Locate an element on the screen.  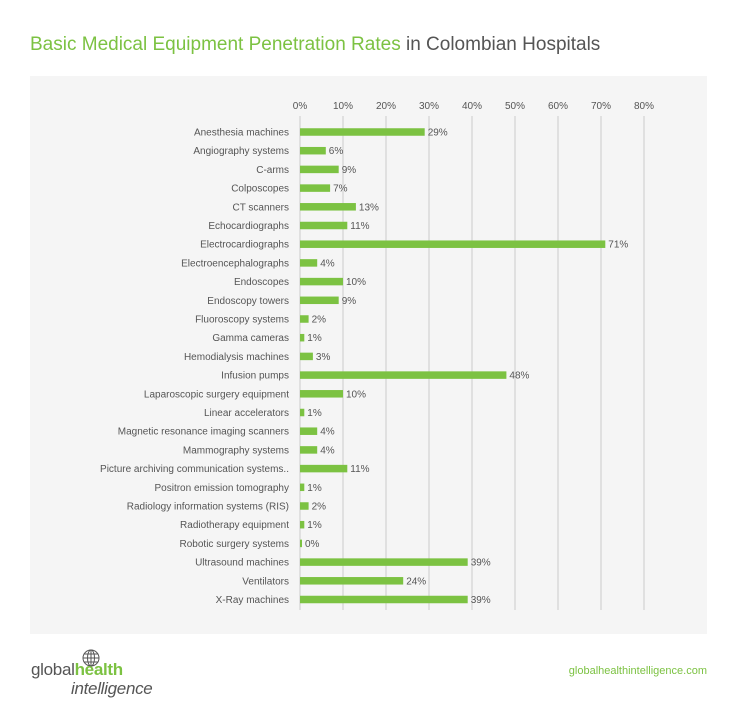
value-label: 13% is located at coordinates (369, 207).